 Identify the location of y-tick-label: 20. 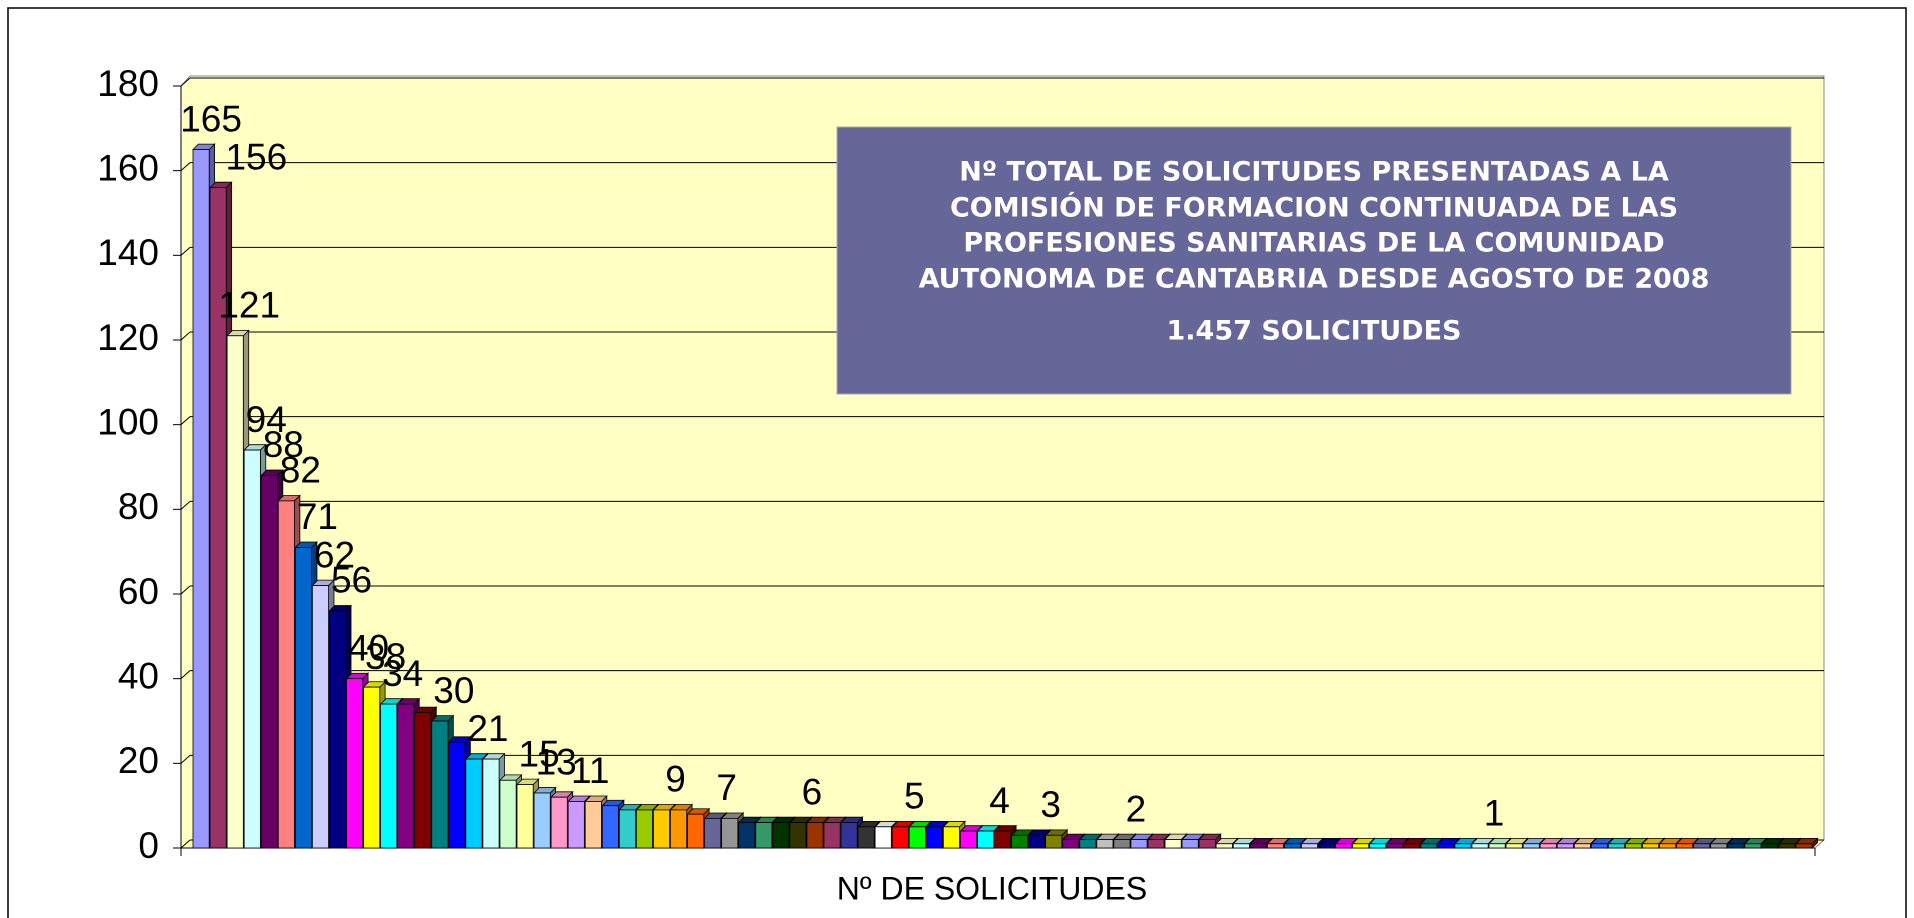
(138, 760).